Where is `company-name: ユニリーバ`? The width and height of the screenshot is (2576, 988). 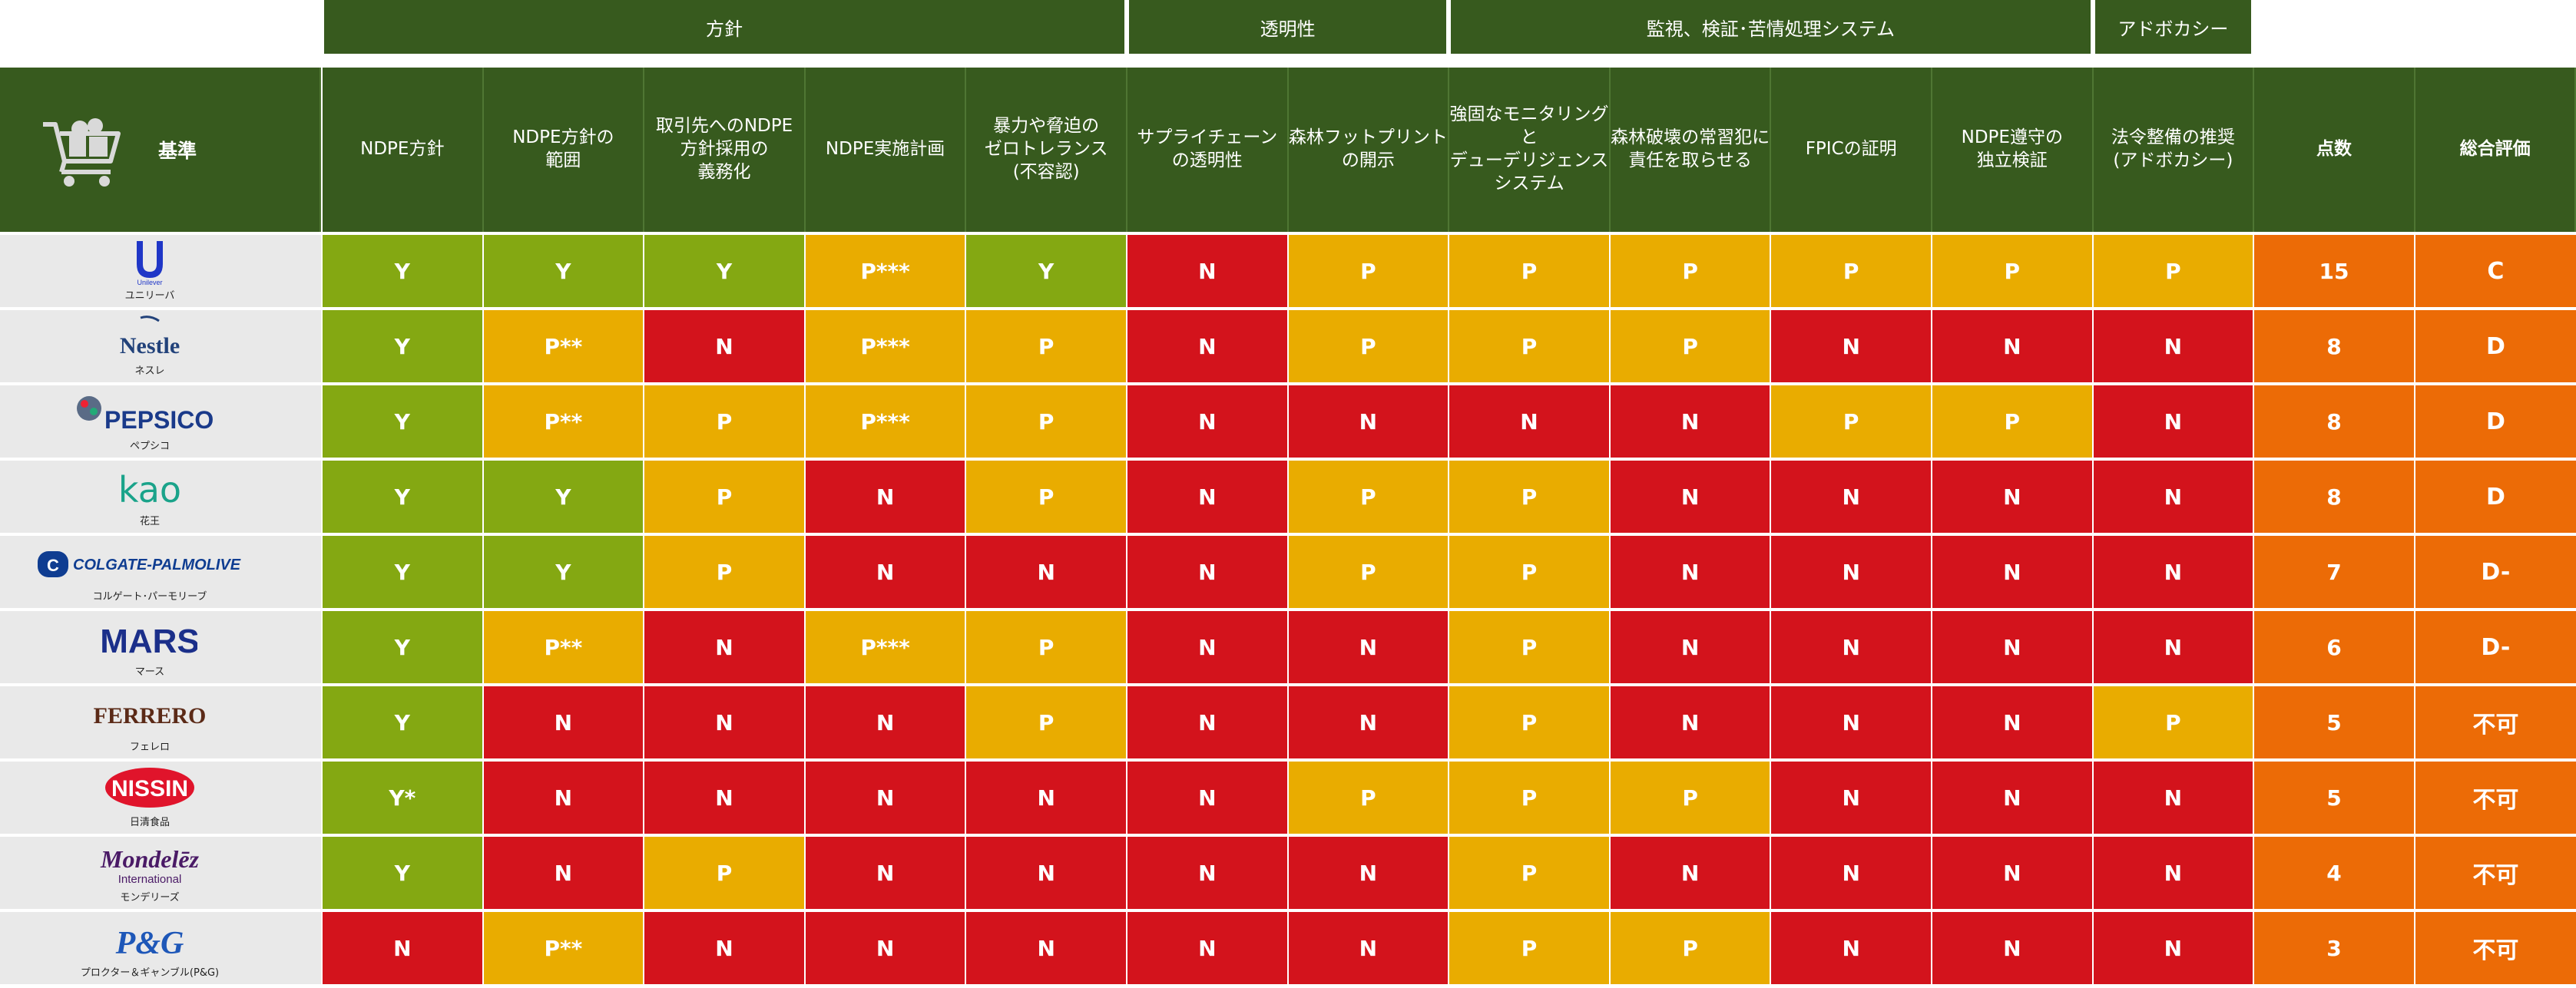
company-name: ユニリーバ is located at coordinates (149, 296).